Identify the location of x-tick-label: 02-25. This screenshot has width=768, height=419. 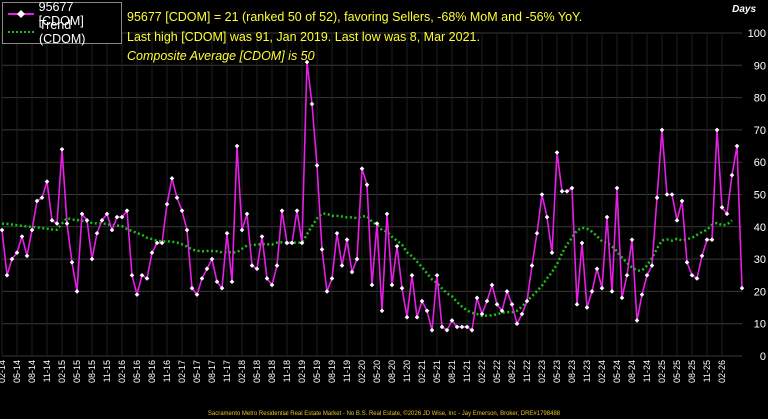
(662, 371).